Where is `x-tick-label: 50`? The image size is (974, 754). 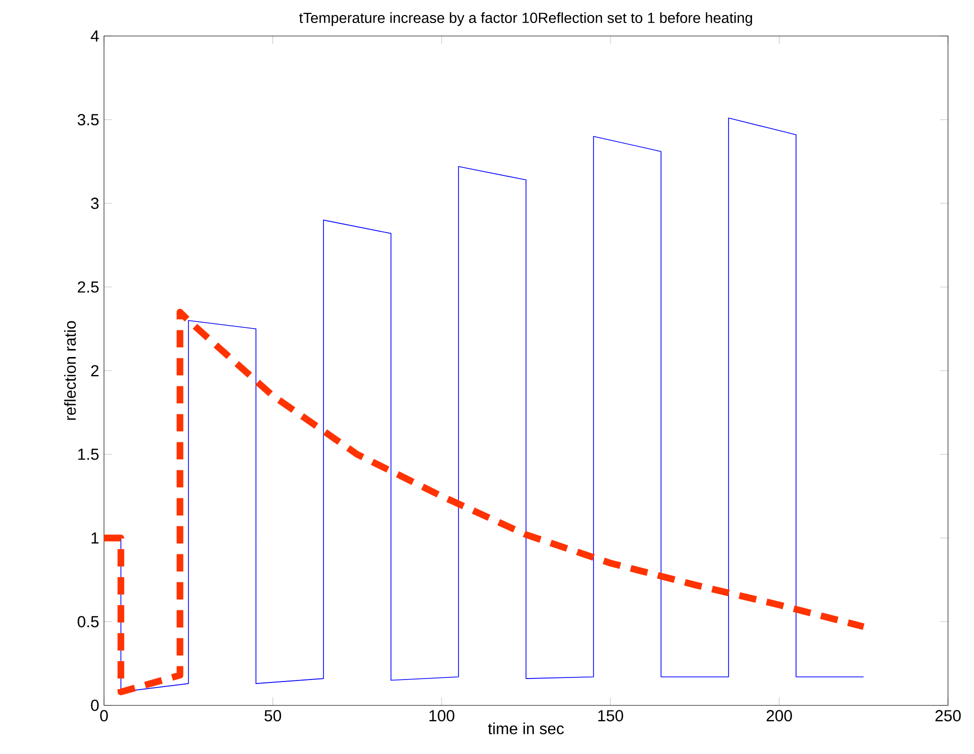 x-tick-label: 50 is located at coordinates (273, 716).